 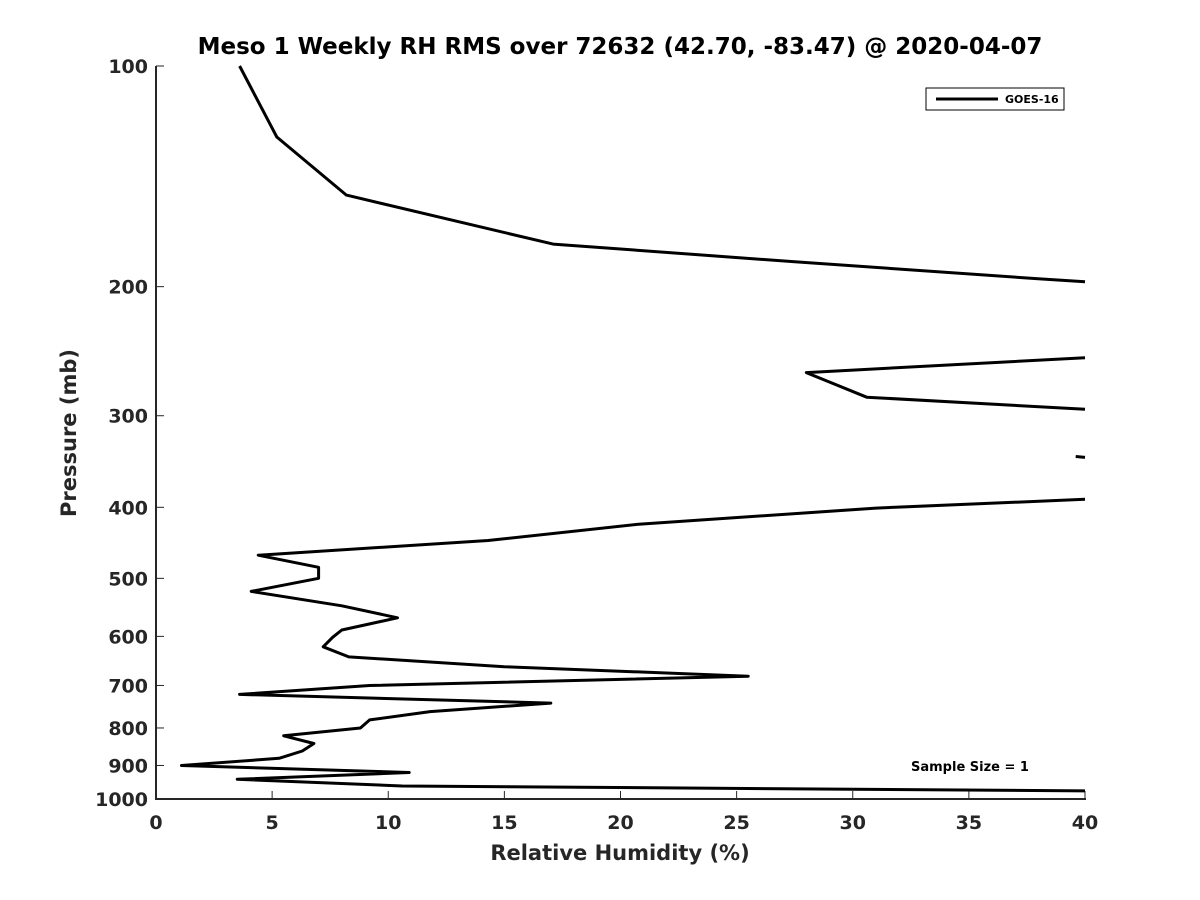 I want to click on y-tick-label-300: 300, so click(x=128, y=417).